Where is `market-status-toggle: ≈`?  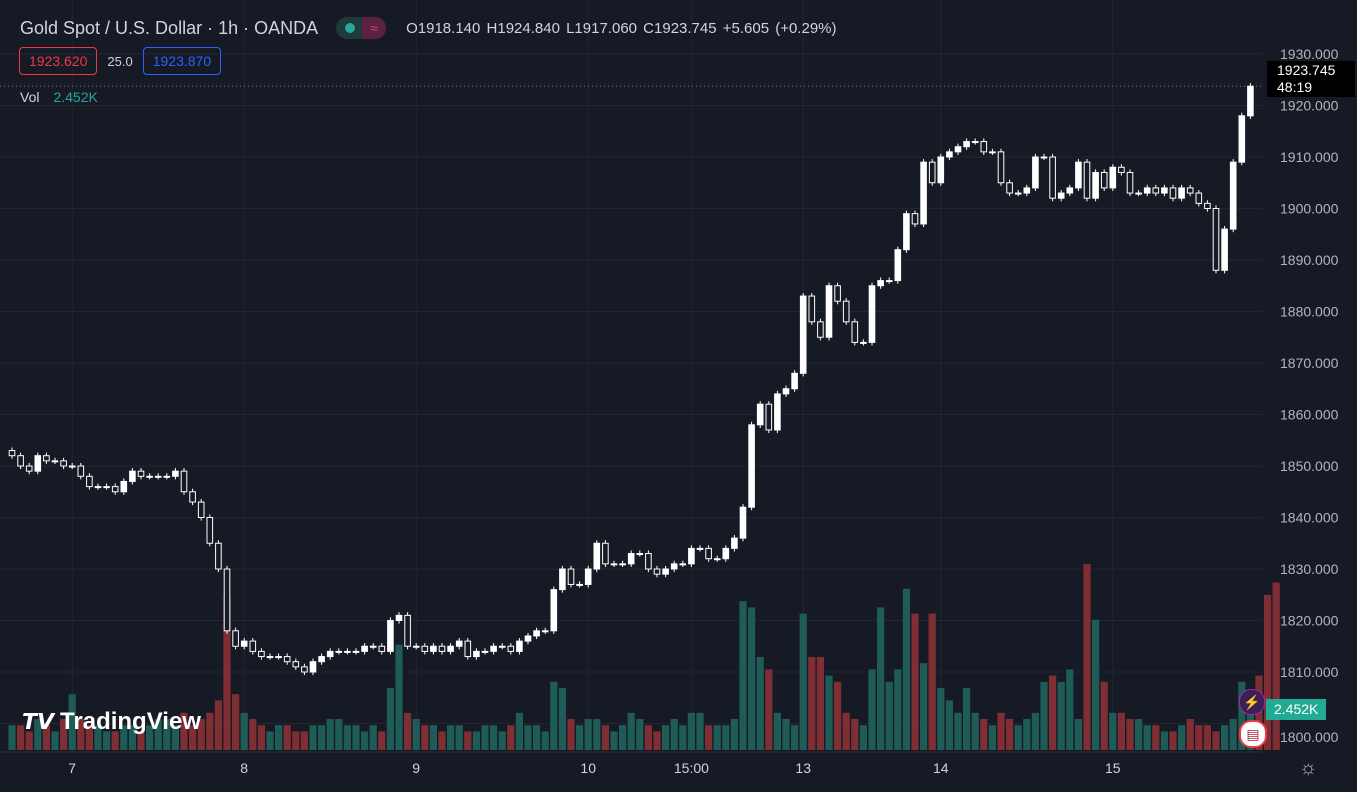
market-status-toggle: ≈ is located at coordinates (361, 28).